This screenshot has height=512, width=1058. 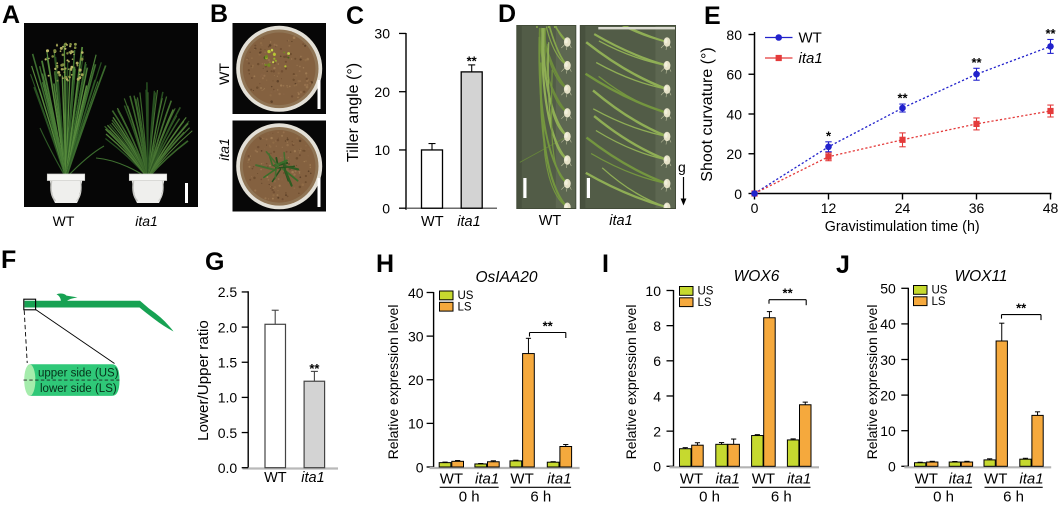 I want to click on svg-text: J, so click(x=843, y=265).